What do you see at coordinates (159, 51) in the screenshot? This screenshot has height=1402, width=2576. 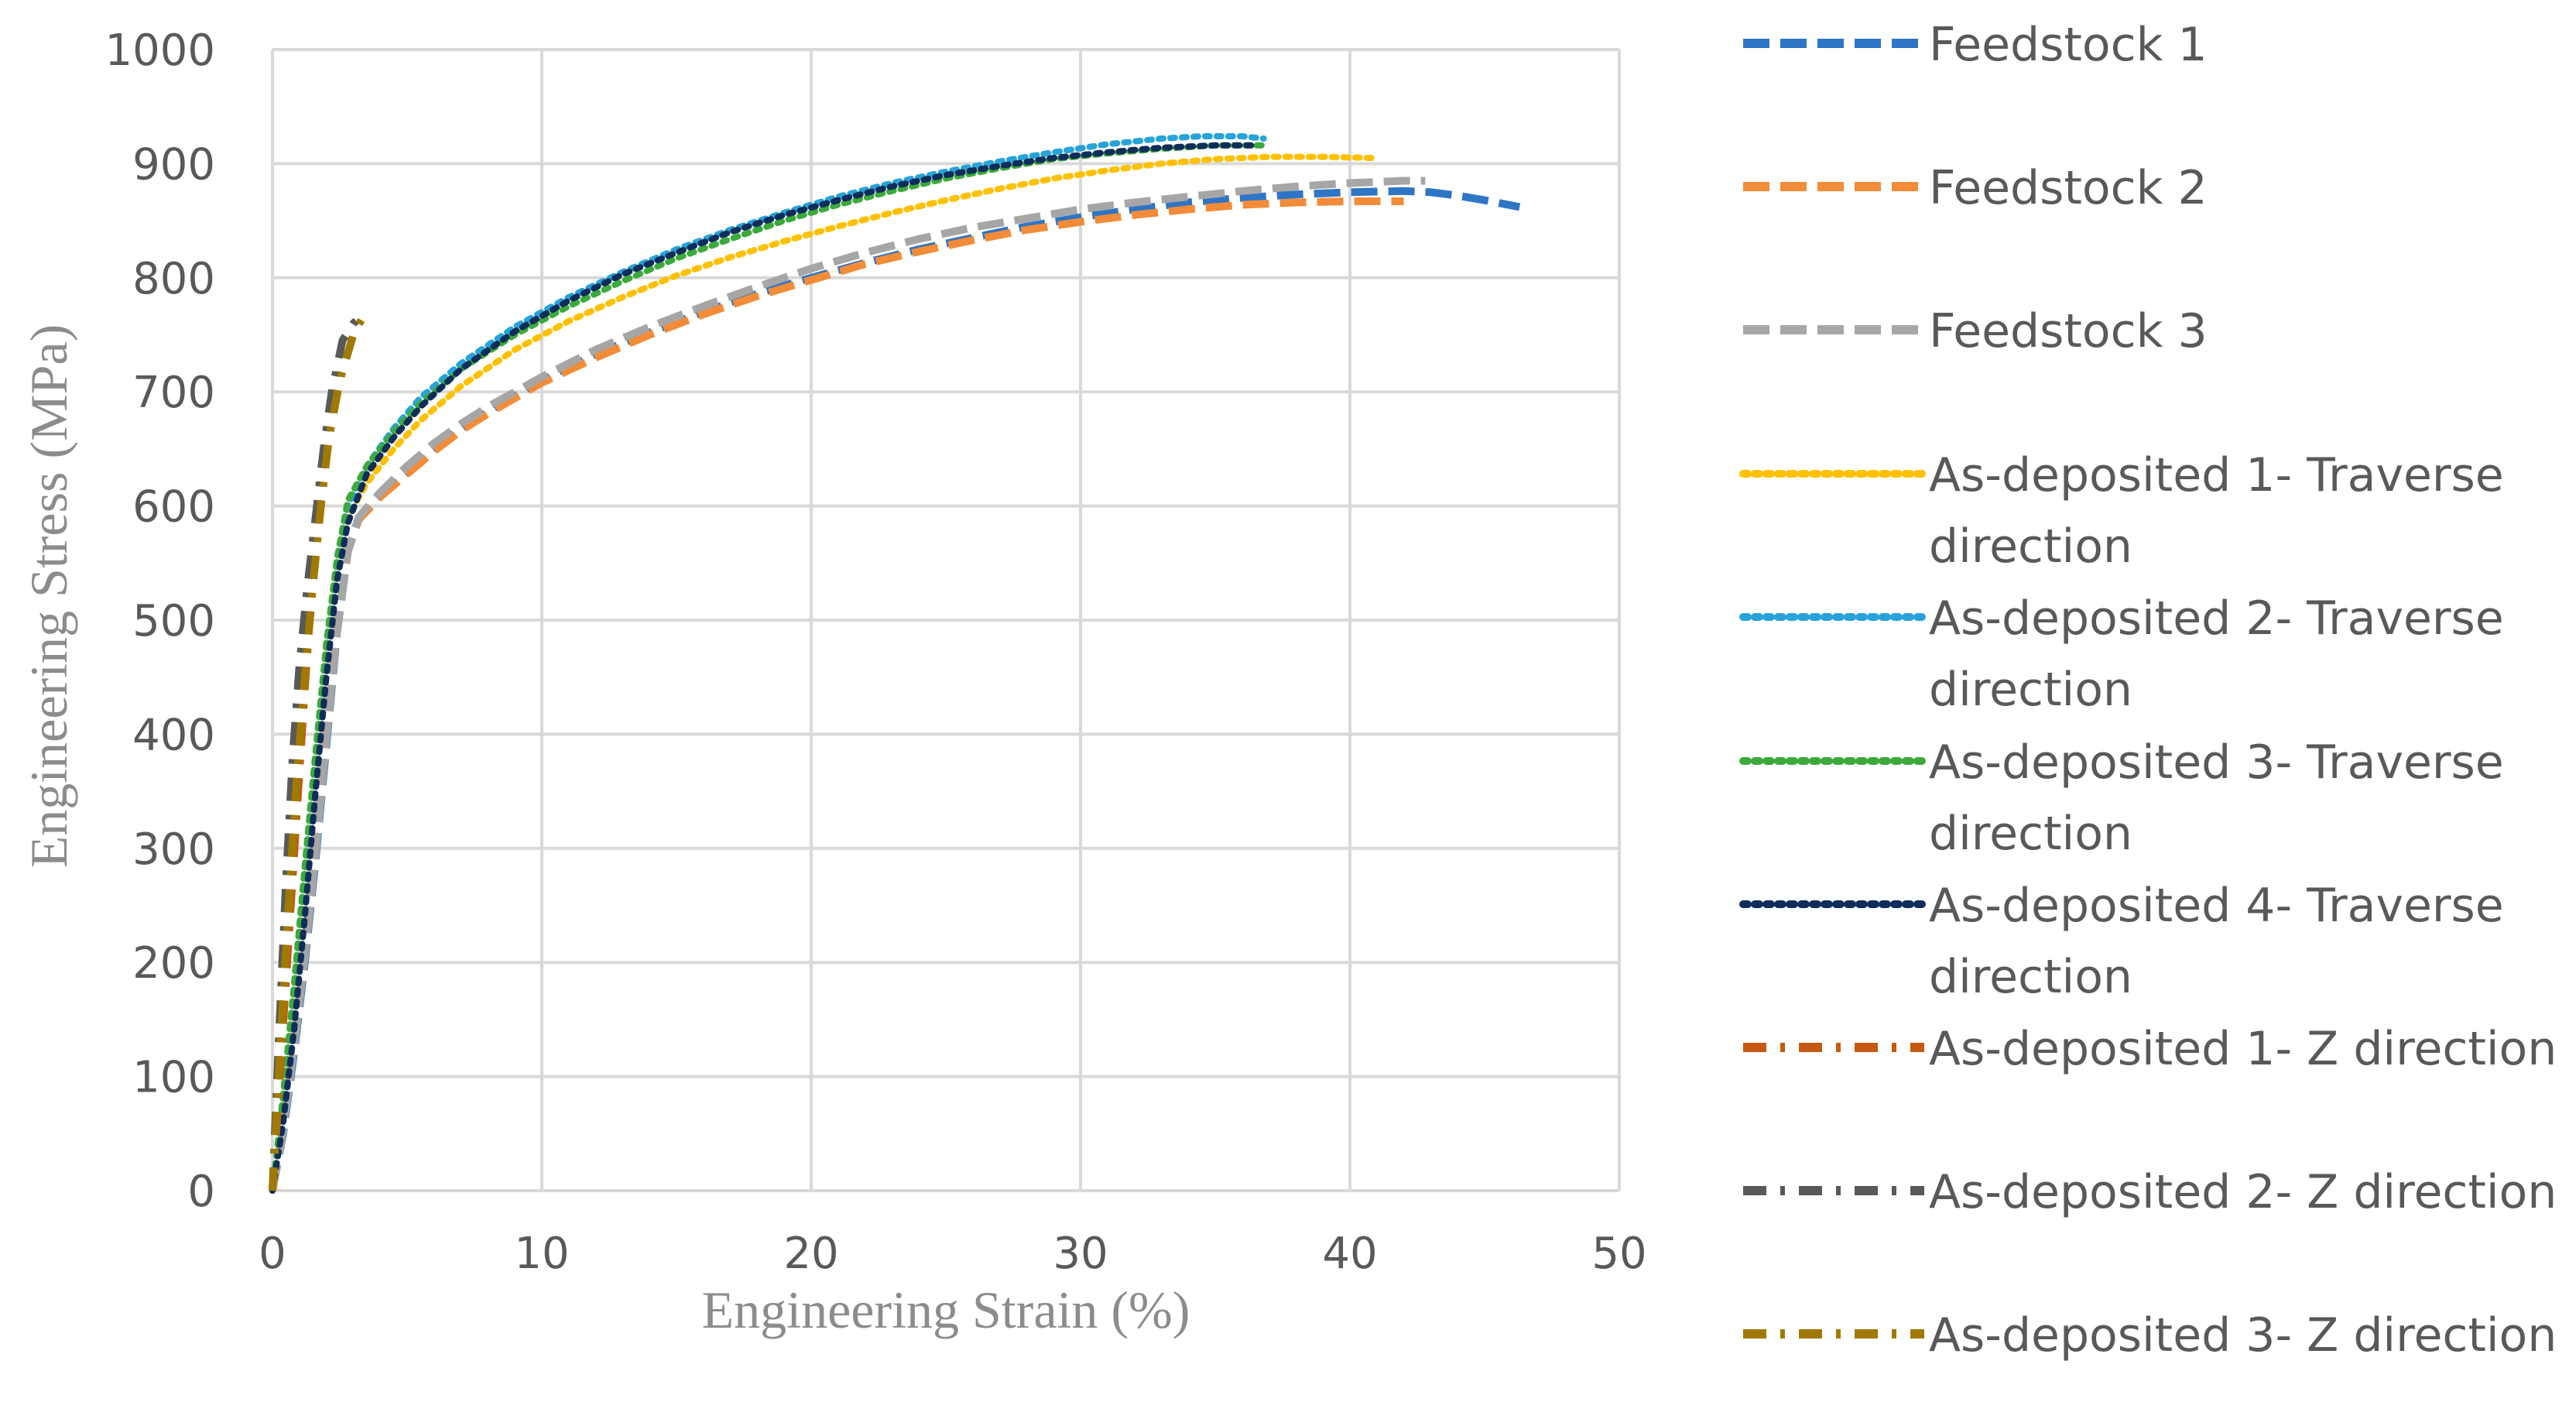 I see `y-tick-label: 1000` at bounding box center [159, 51].